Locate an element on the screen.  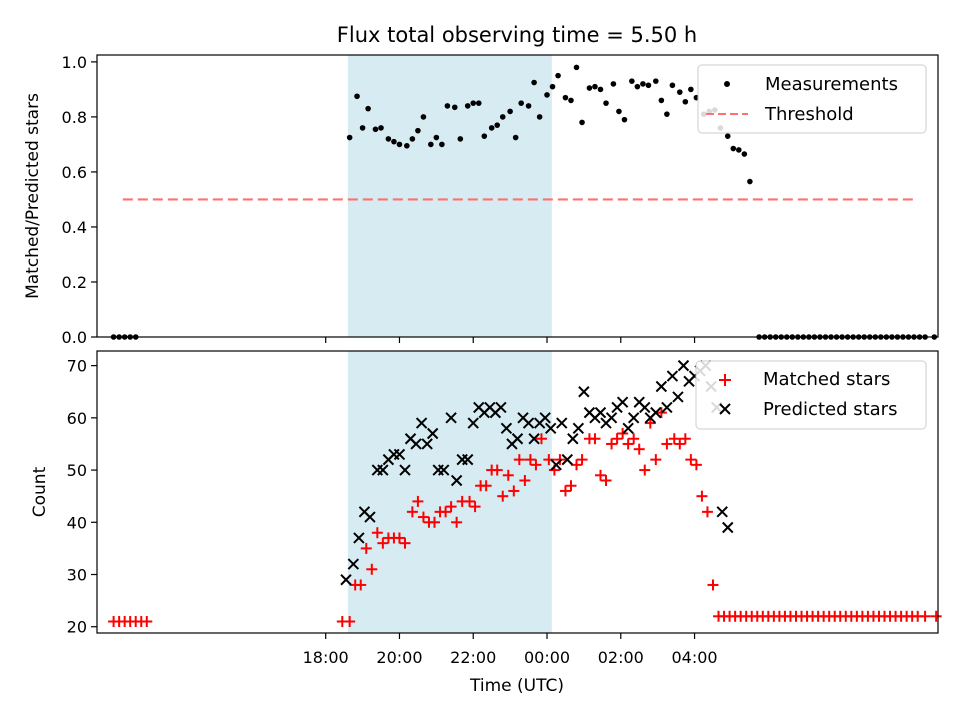
x-tick-label: 18:00 is located at coordinates (326, 657).